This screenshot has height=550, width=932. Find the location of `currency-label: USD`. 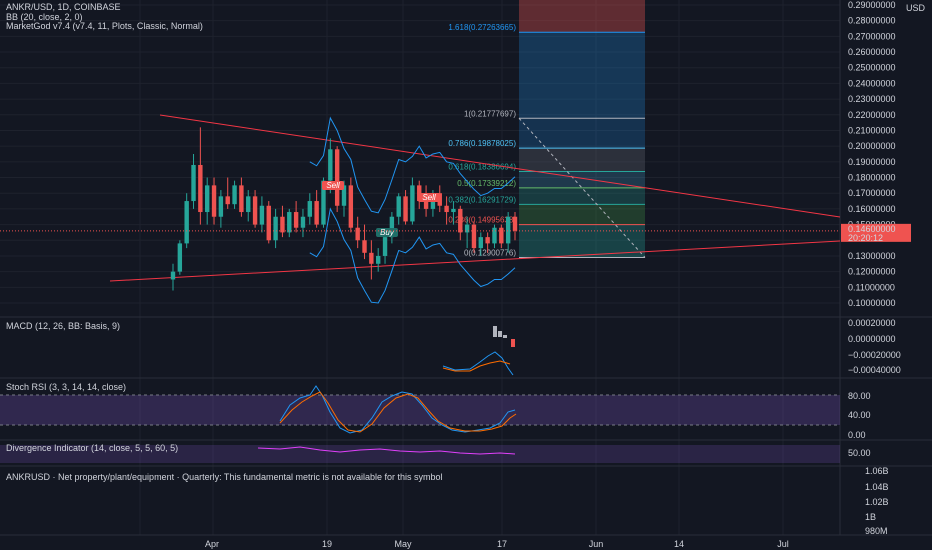

currency-label: USD is located at coordinates (916, 8).